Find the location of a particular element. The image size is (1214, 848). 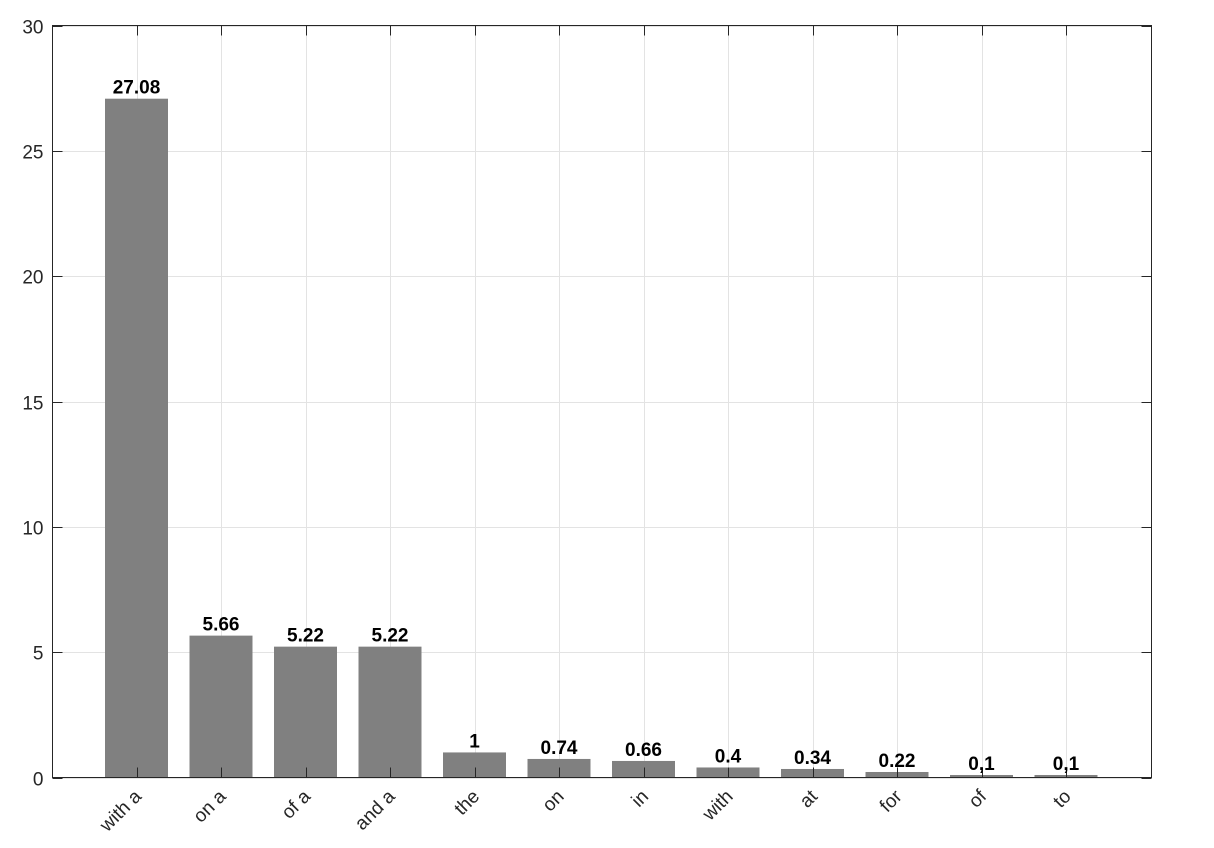

x-category-label: and a is located at coordinates (375, 810).